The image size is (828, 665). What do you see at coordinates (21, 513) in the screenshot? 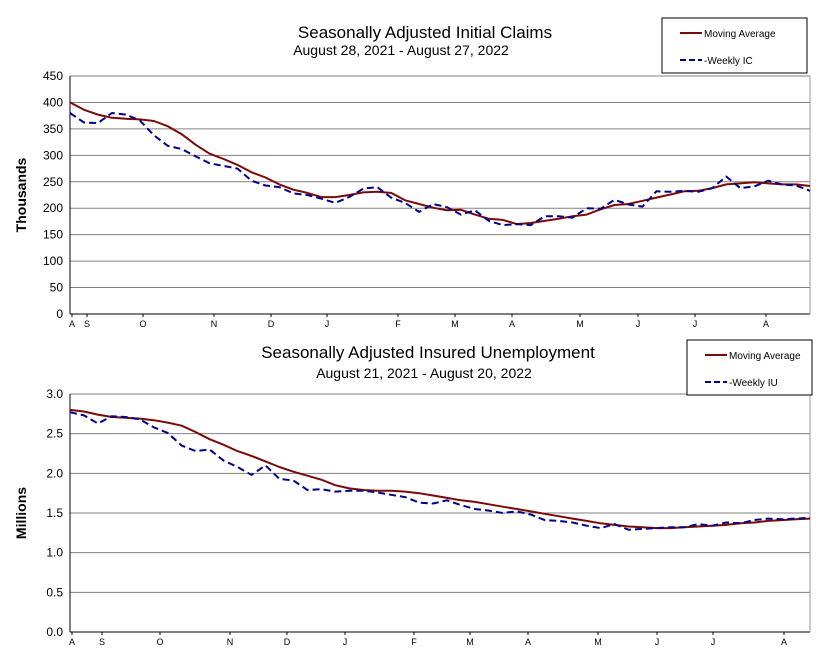
I see `y-axis-label: Millions` at bounding box center [21, 513].